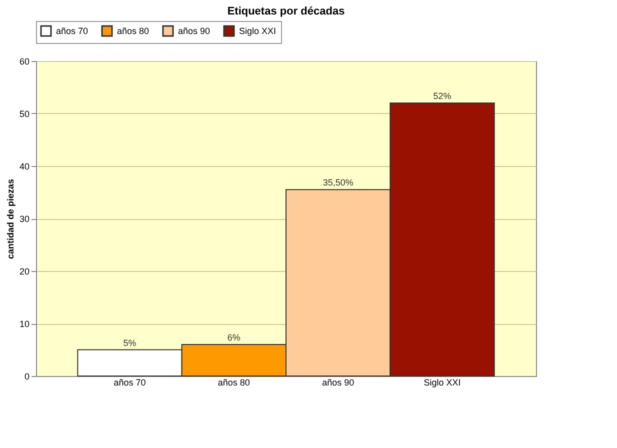  Describe the element at coordinates (442, 383) in the screenshot. I see `x-tick-label: Siglo XXI` at that location.